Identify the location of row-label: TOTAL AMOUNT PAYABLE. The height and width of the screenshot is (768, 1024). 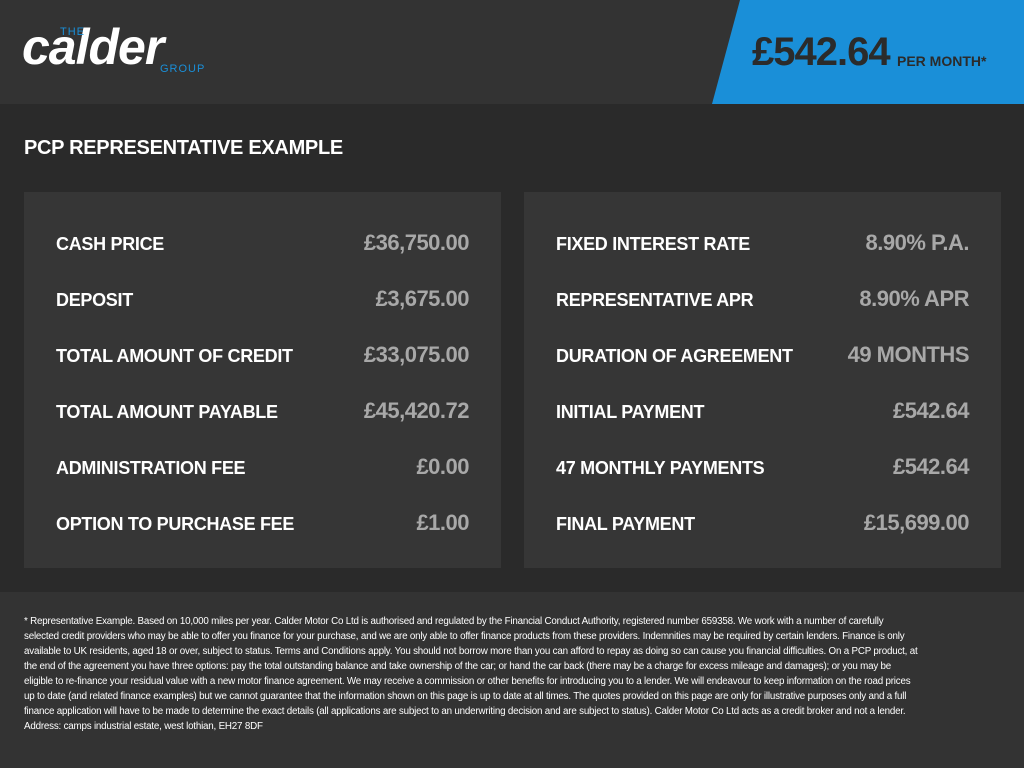
(167, 412).